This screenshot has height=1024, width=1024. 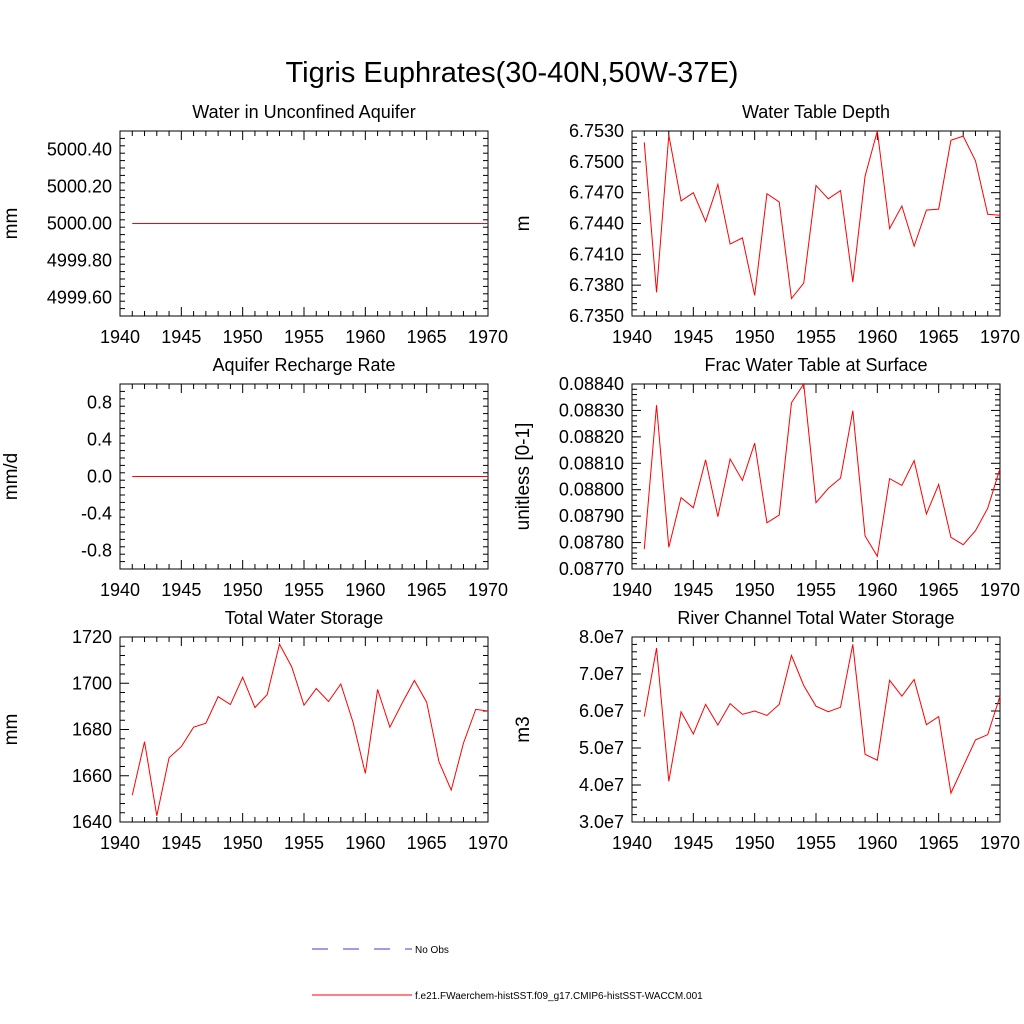 I want to click on panel-title: Frac Water Table at Surface, so click(x=815, y=365).